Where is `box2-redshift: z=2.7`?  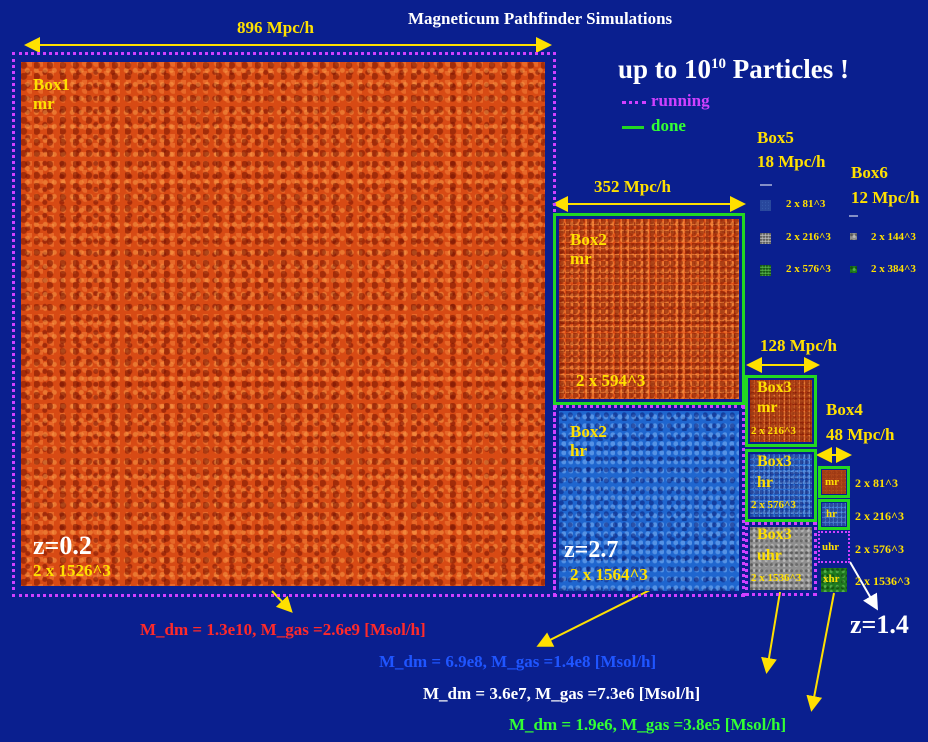 box2-redshift: z=2.7 is located at coordinates (591, 550).